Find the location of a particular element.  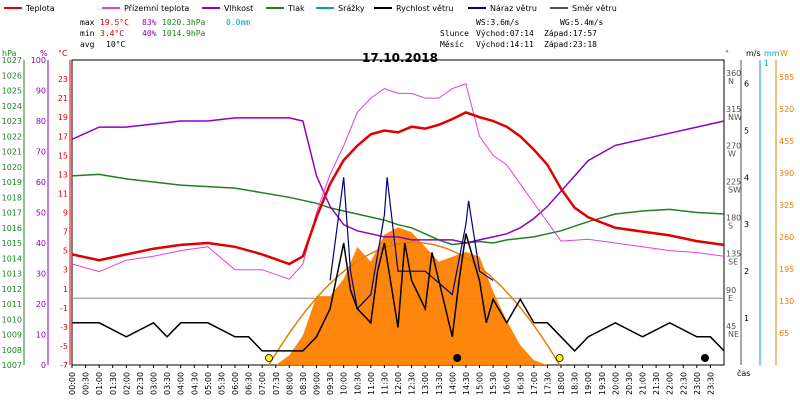

tick-x: 14:00 is located at coordinates (452, 383).